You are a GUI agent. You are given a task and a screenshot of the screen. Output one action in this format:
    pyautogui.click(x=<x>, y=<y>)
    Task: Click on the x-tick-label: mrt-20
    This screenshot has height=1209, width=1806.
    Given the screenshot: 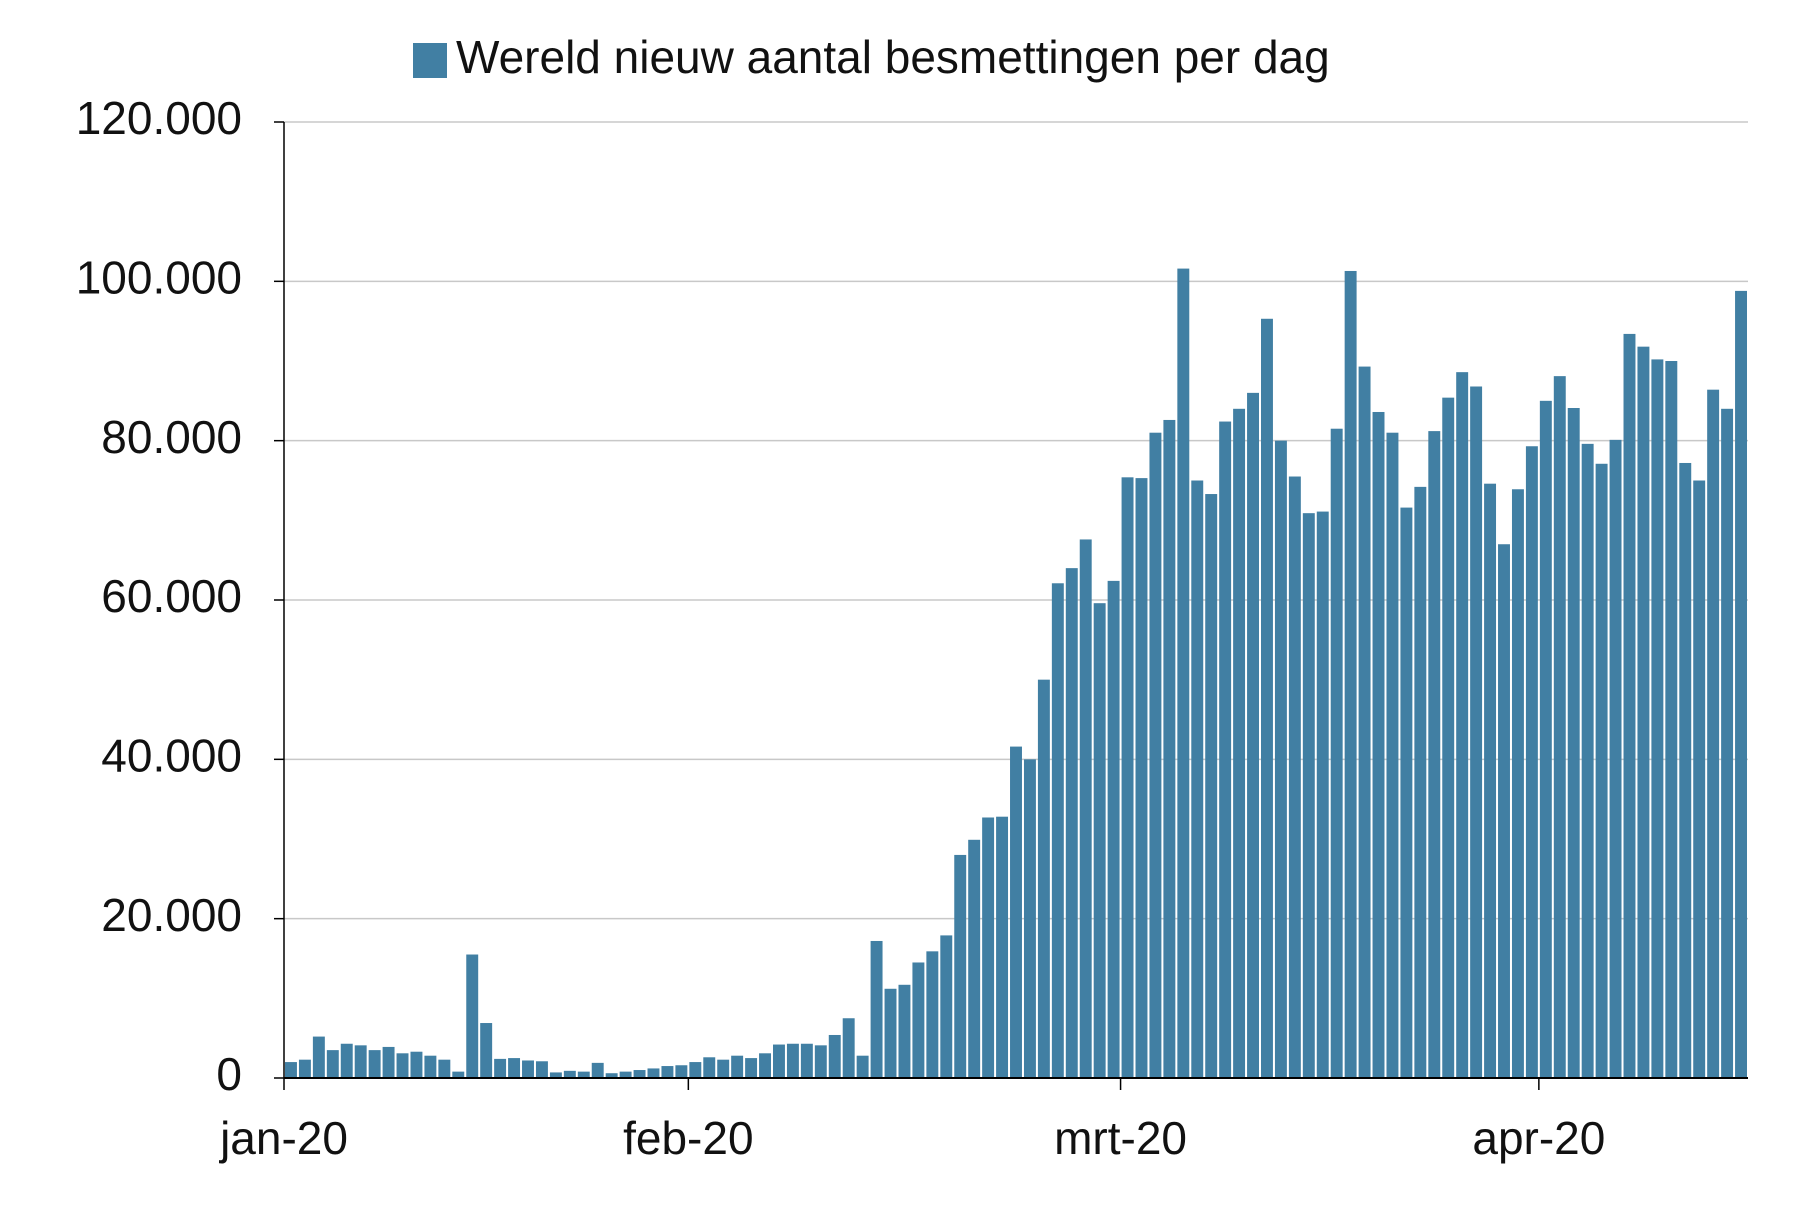 What is the action you would take?
    pyautogui.click(x=1120, y=1138)
    